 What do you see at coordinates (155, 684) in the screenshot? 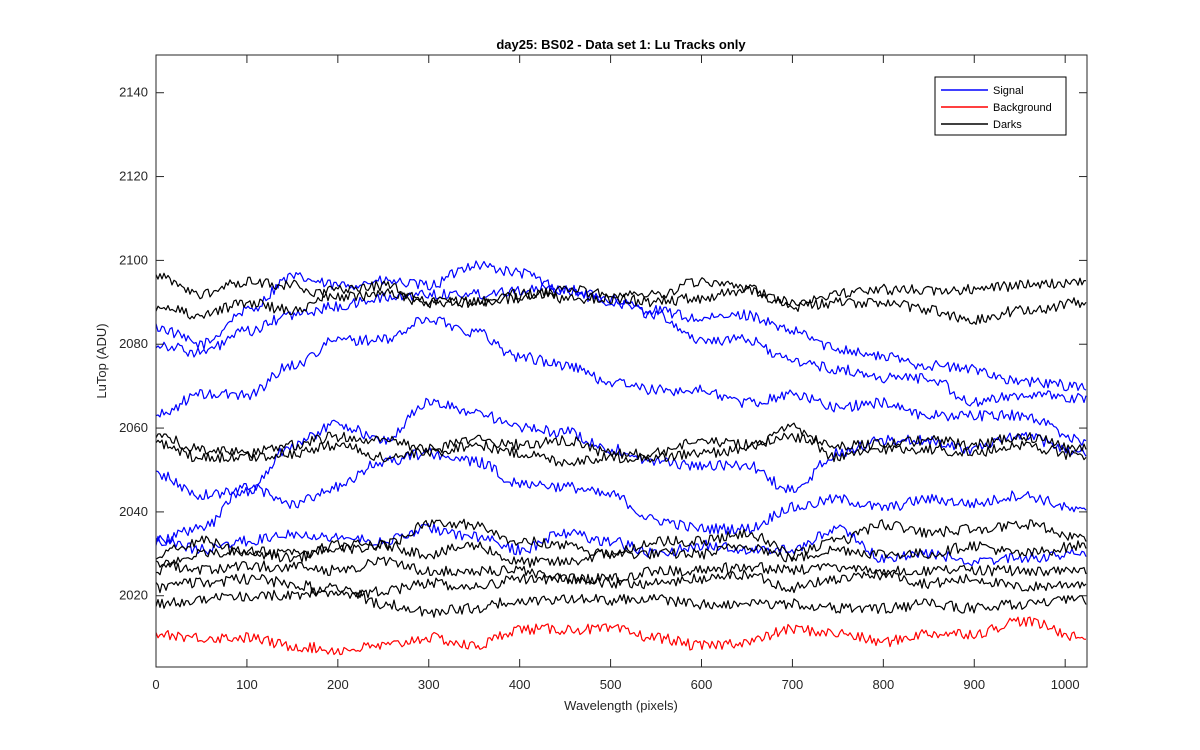
I see `x-tick-label: 0` at bounding box center [155, 684].